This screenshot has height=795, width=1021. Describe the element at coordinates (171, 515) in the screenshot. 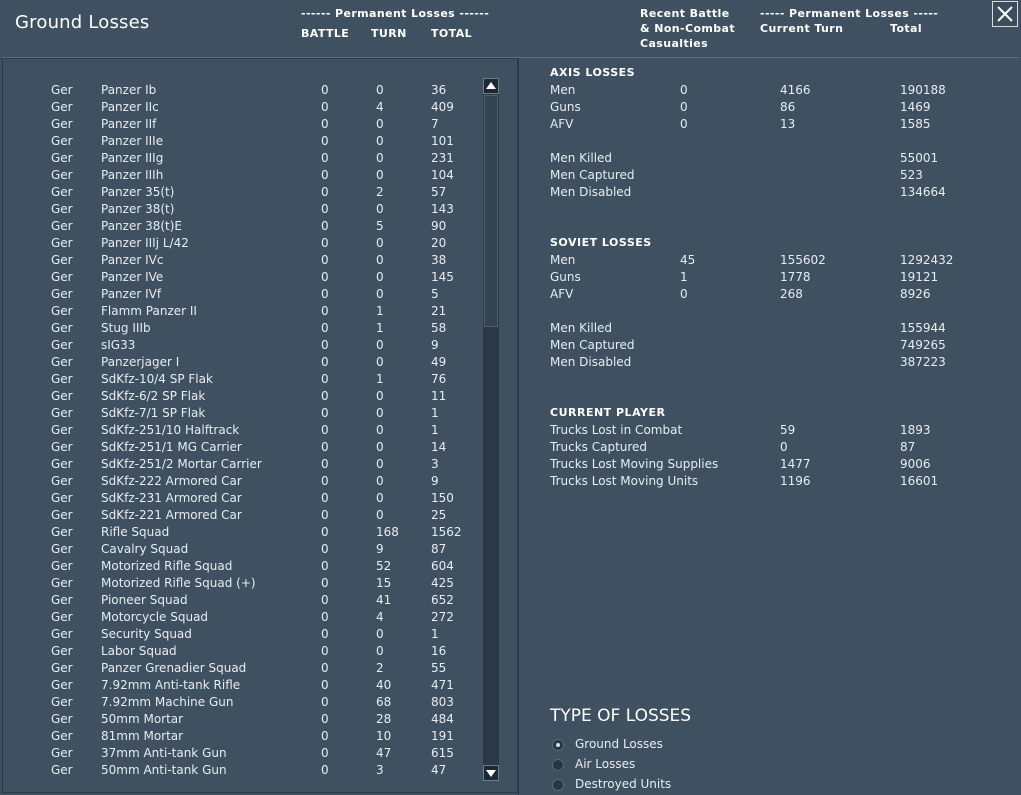

I see `loss-unit-name: SdKfz-221 Armored Car` at that location.